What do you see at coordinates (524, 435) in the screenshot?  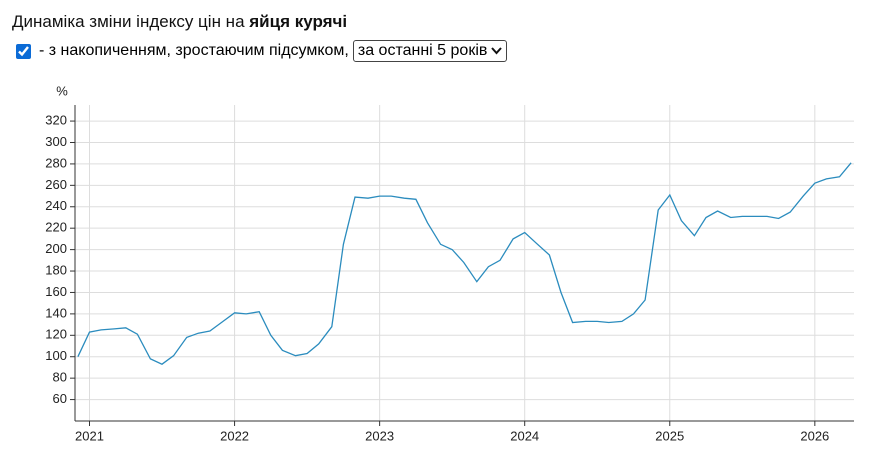 I see `x-tick-label: 2024` at bounding box center [524, 435].